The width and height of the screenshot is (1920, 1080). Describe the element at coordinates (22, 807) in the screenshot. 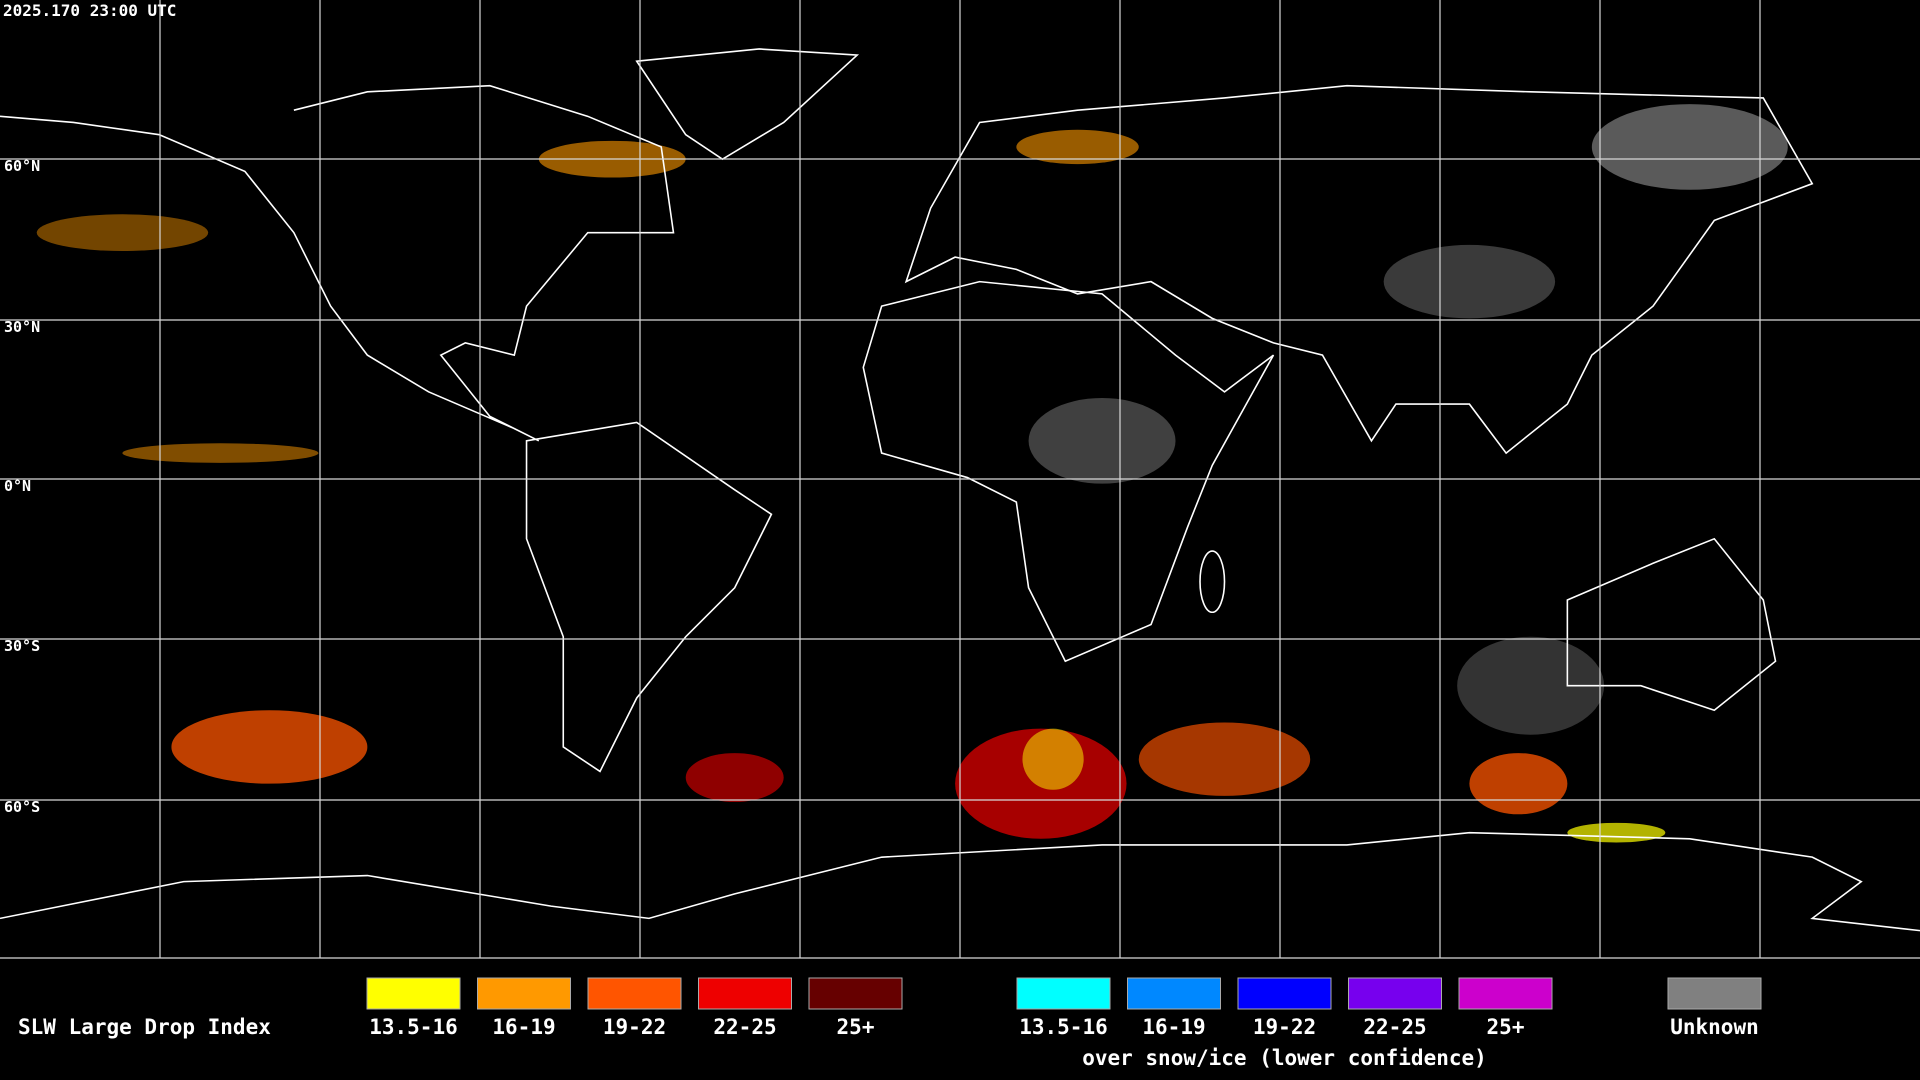

I see `latitude-label: 60°S` at that location.